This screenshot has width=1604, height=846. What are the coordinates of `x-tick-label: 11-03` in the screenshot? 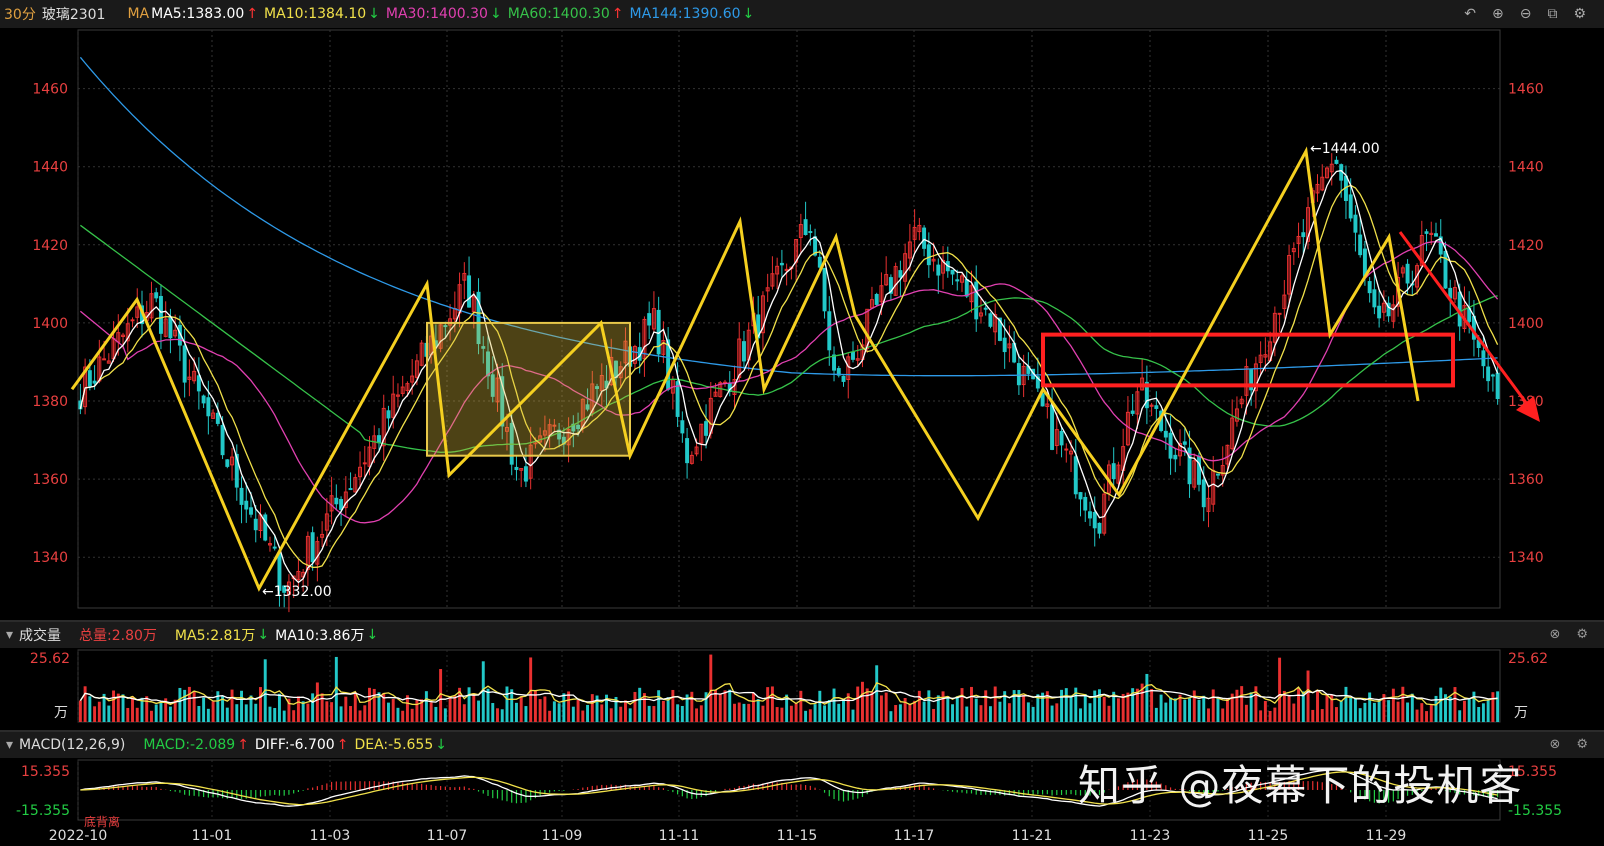 It's located at (330, 836).